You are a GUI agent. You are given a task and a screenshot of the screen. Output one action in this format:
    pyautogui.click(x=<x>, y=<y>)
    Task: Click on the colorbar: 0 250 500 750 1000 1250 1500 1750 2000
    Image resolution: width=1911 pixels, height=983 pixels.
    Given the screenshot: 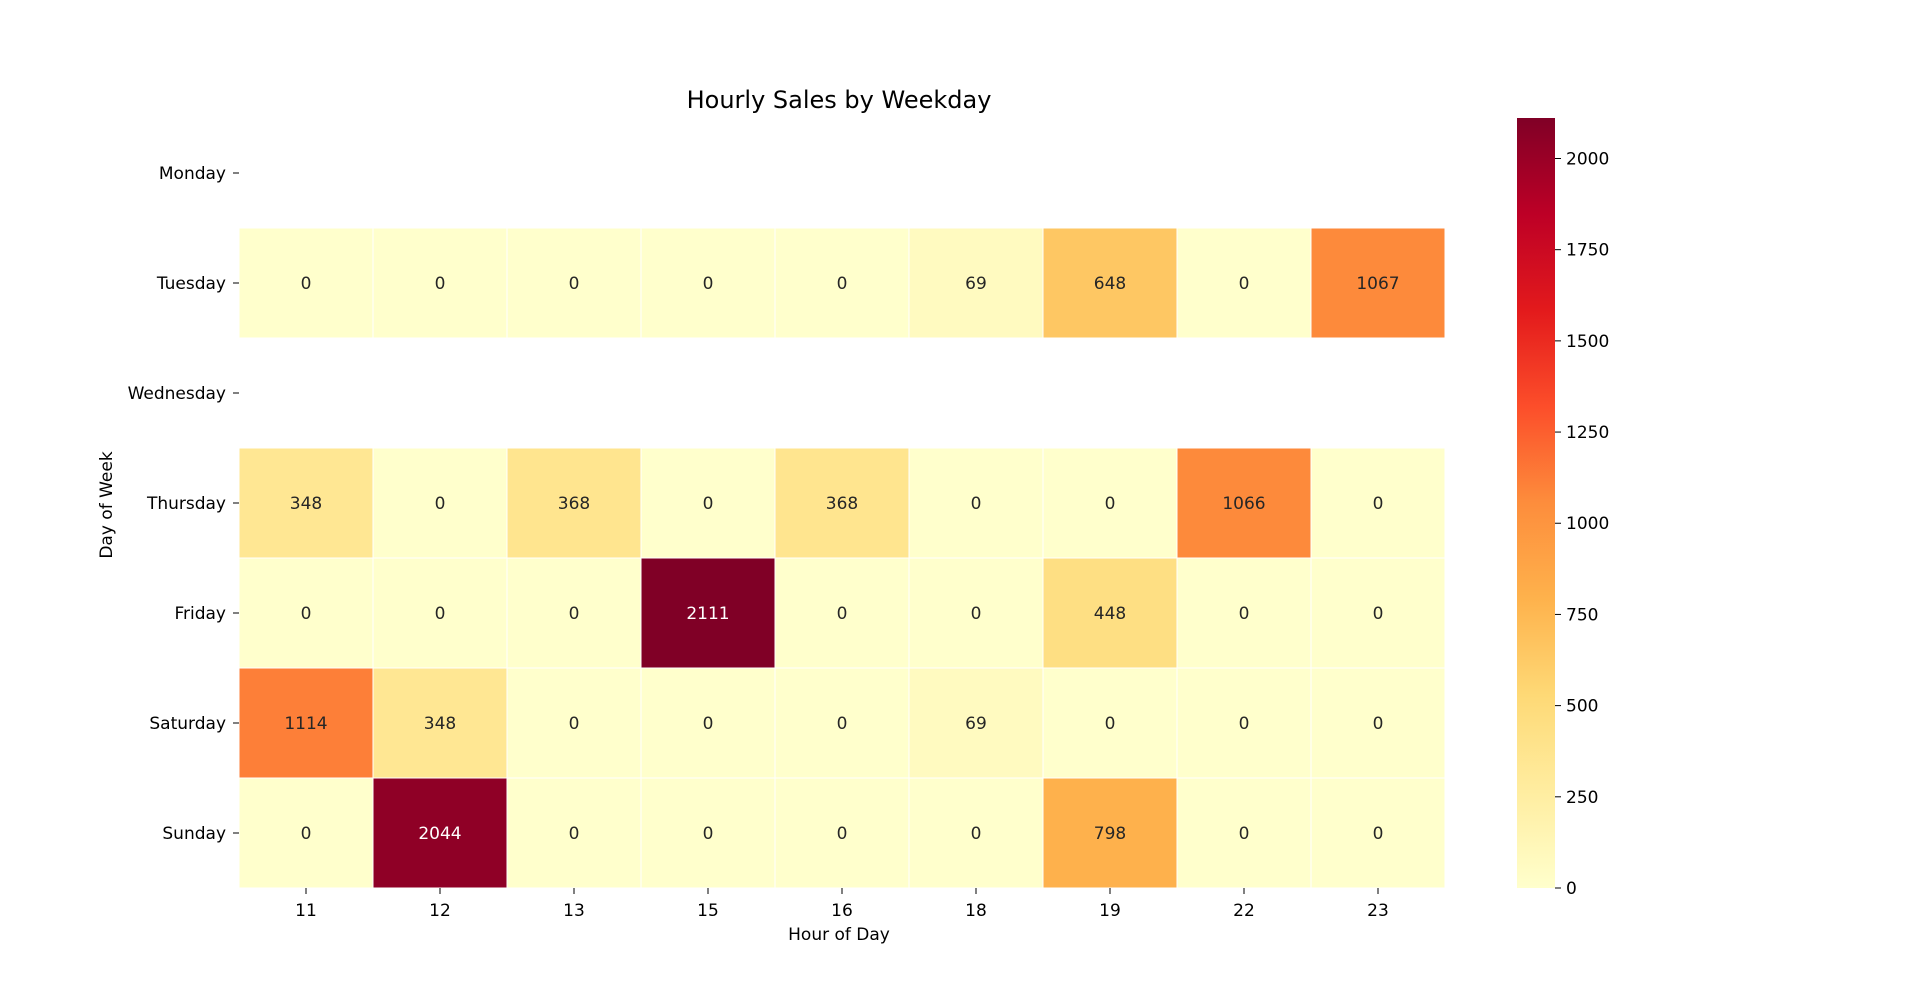 What is the action you would take?
    pyautogui.click(x=1563, y=508)
    